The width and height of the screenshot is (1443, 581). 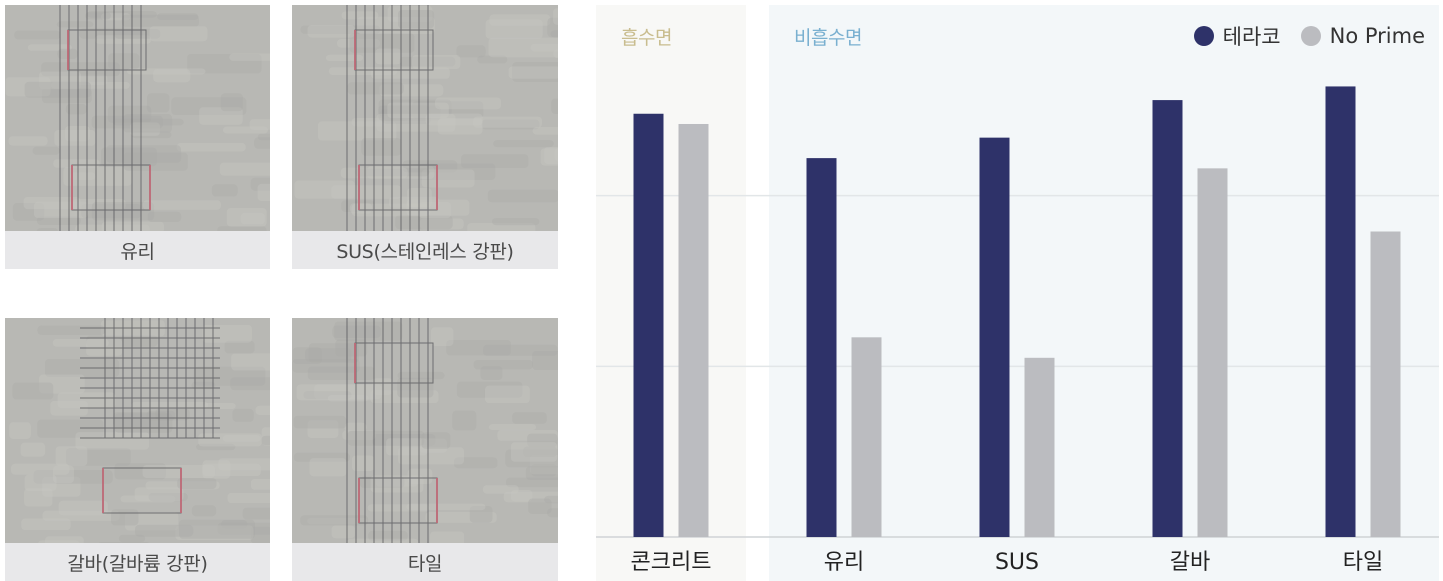 I want to click on photo-card-tile: 타일, so click(x=425, y=449).